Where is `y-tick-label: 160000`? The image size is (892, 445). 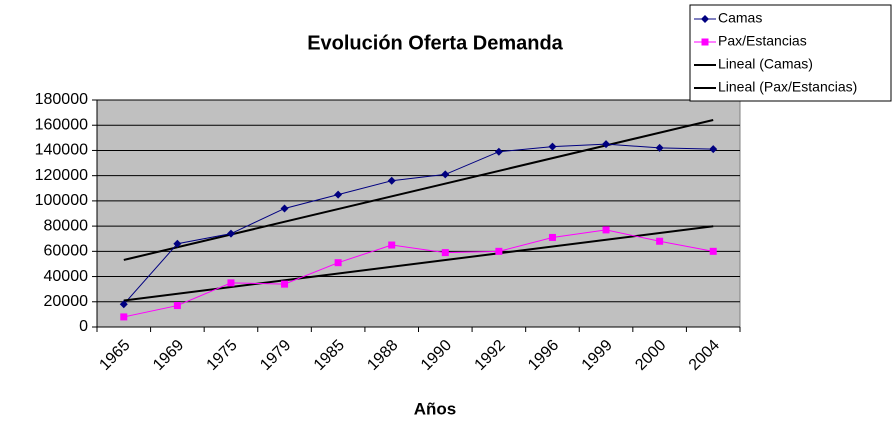 y-tick-label: 160000 is located at coordinates (61, 124).